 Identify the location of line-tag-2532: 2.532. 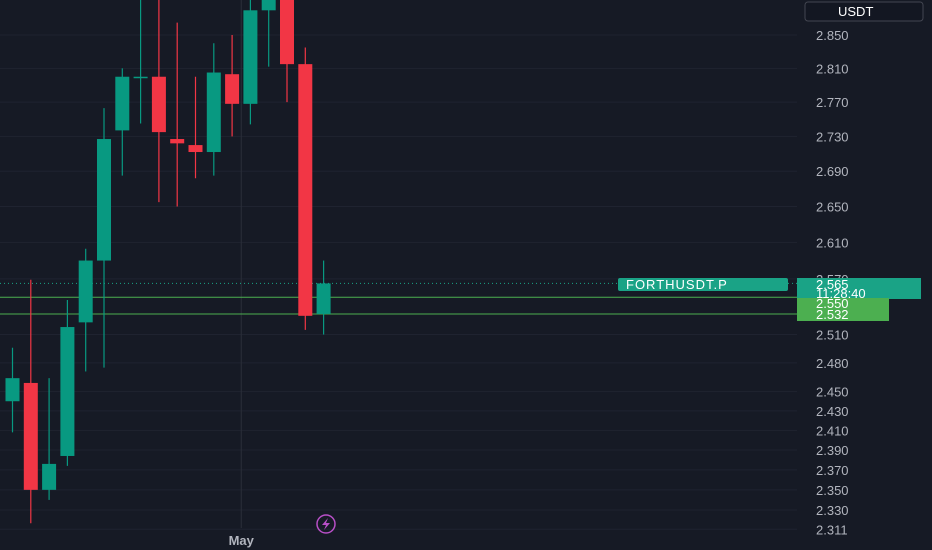
(843, 314).